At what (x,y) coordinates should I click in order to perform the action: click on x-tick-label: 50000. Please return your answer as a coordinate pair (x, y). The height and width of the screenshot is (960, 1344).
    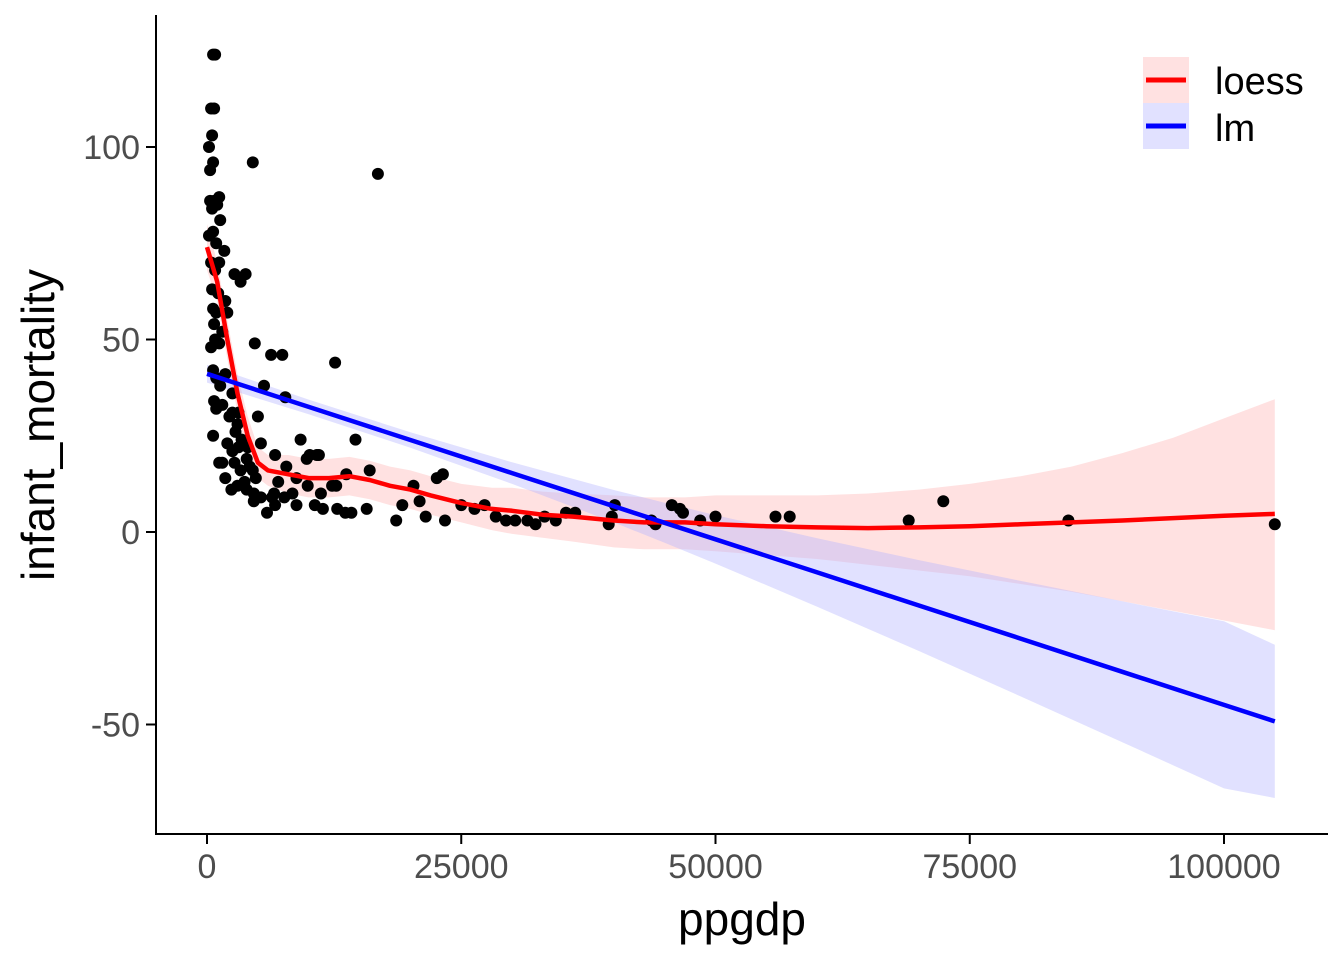
    Looking at the image, I should click on (715, 867).